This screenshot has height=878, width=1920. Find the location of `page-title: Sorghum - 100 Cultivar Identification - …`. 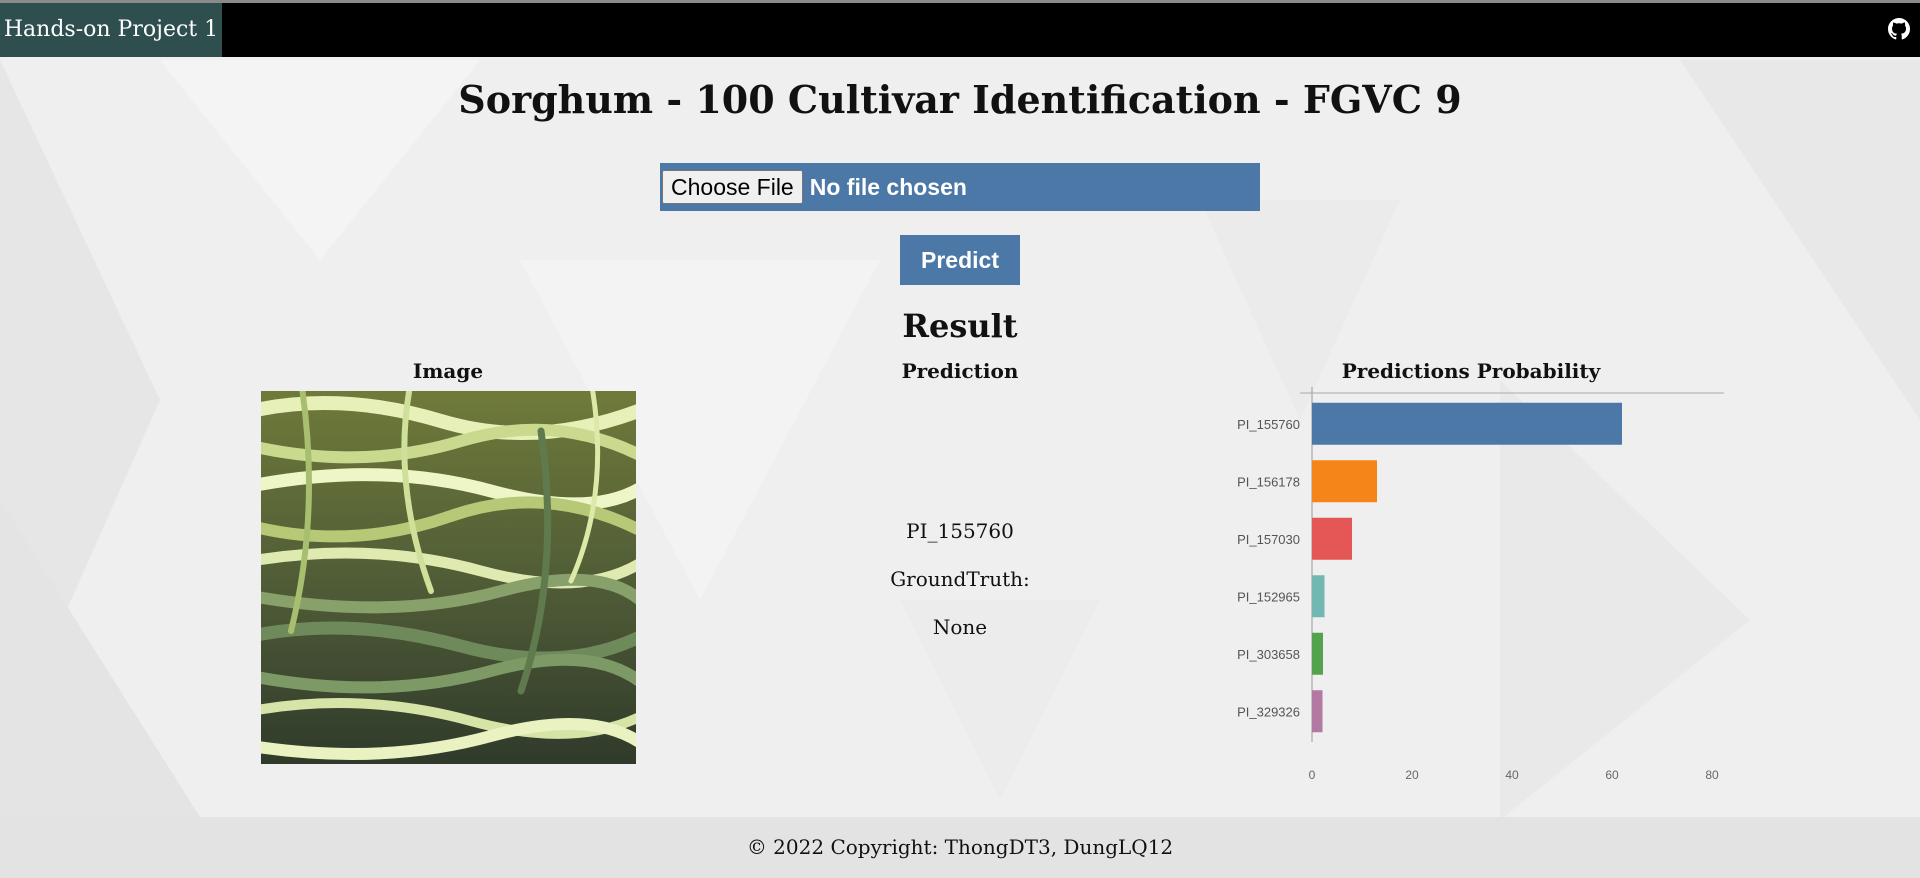

page-title: Sorghum - 100 Cultivar Identification - … is located at coordinates (960, 99).